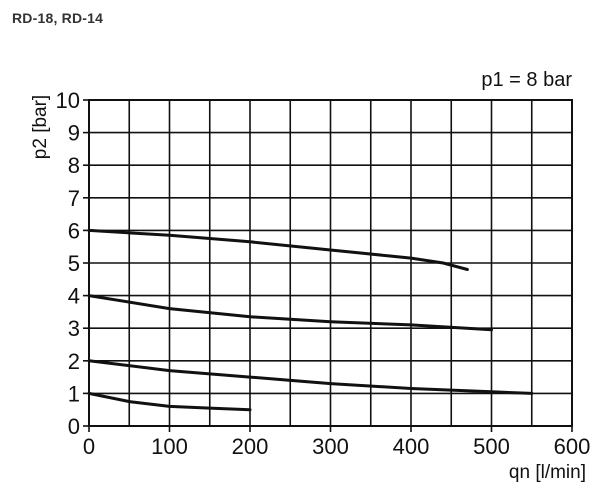 This screenshot has width=600, height=500. I want to click on x-tick-label: 300, so click(330, 446).